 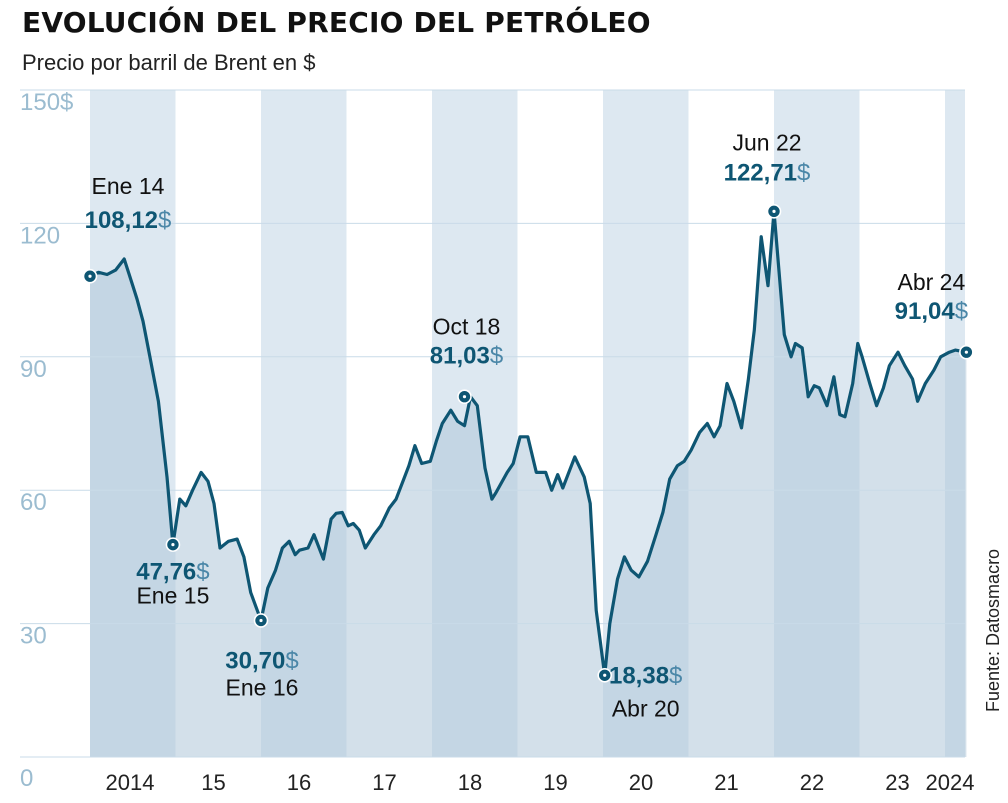 I want to click on annotation-value: 91,04$, so click(x=931, y=311).